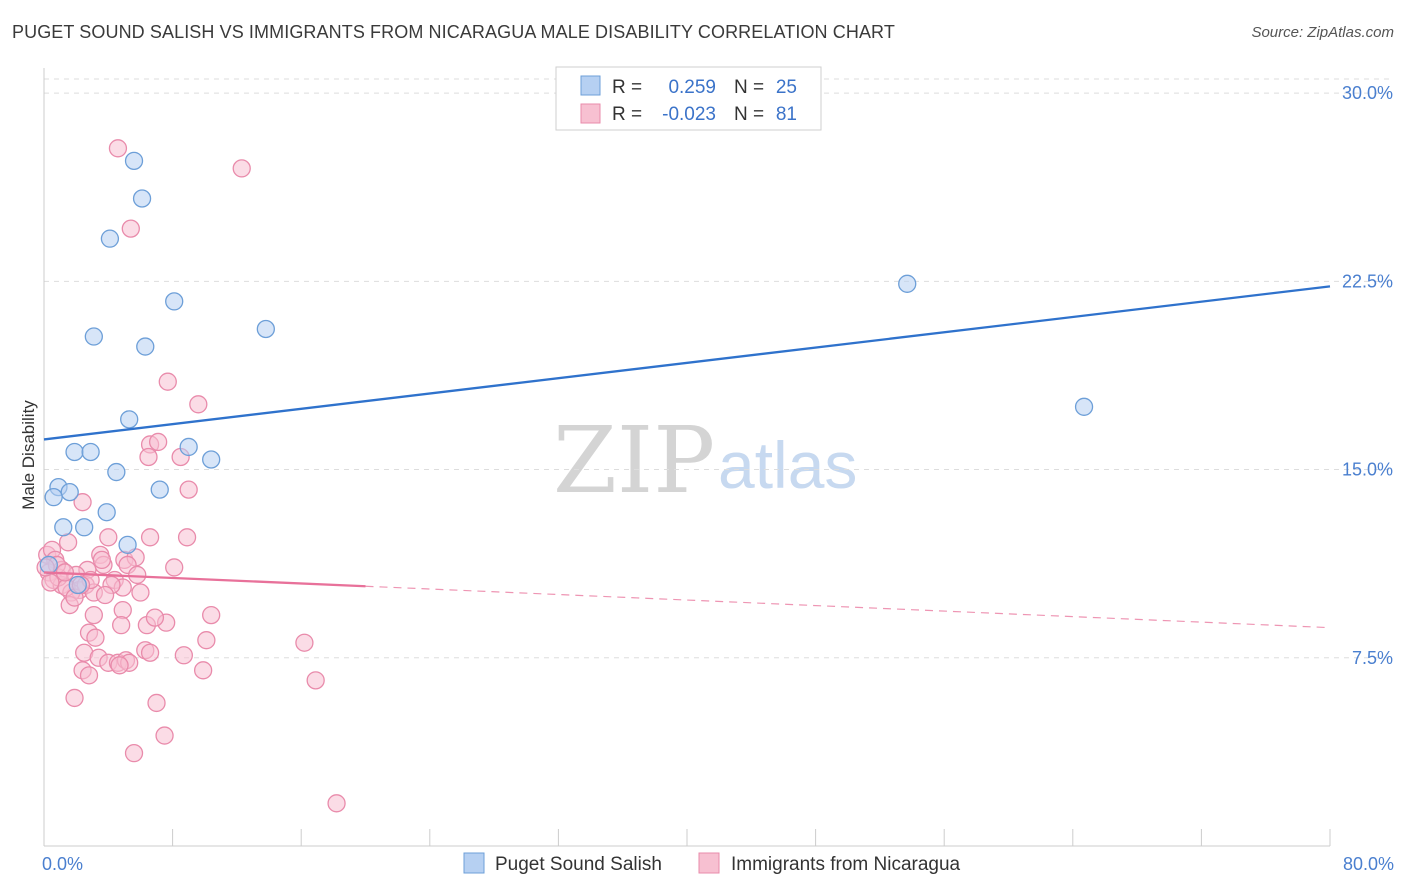 This screenshot has height=892, width=1406. I want to click on bottom-legend-swatch-nicaragua, so click(709, 863).